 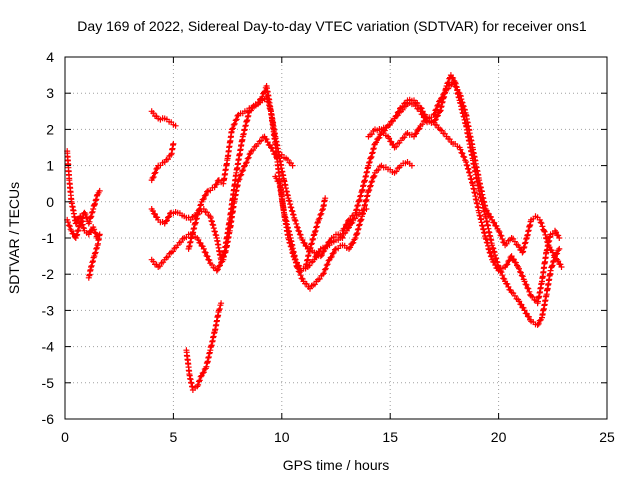 I want to click on y-tick-label: 2, so click(x=50, y=129).